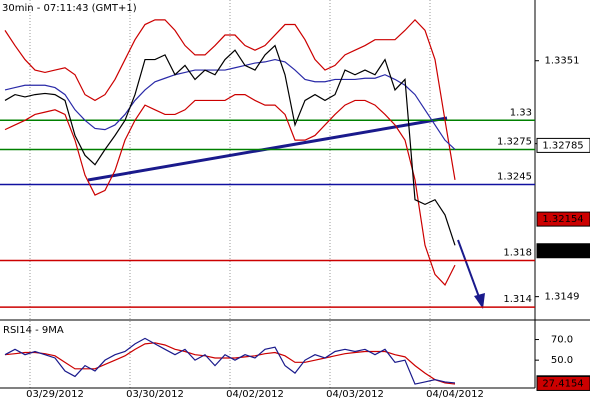  What do you see at coordinates (255, 394) in the screenshot?
I see `x-tick-label: 04/02/2012` at bounding box center [255, 394].